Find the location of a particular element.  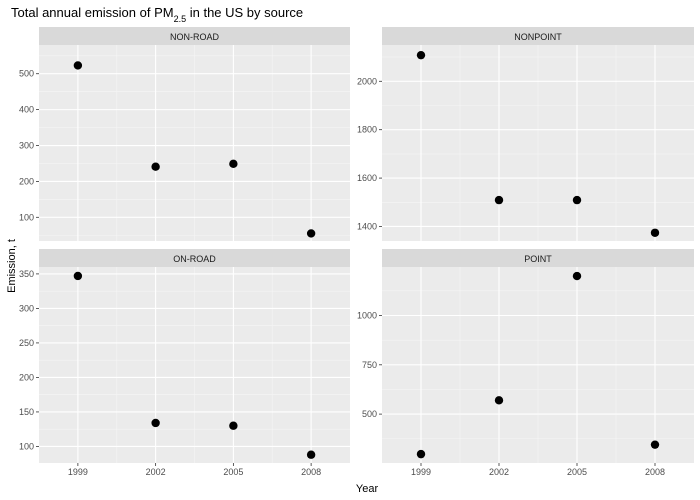

y-tick-label-point: 500 is located at coordinates (369, 414).